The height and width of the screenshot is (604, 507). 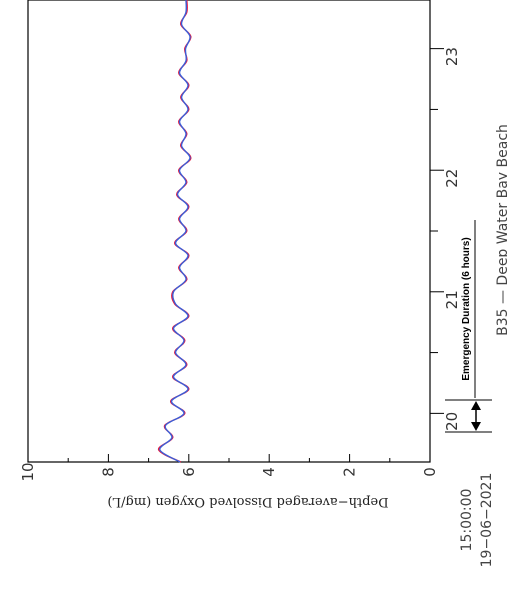 I want to click on duration-label: Emergency Duration (6 hours), so click(x=466, y=308).